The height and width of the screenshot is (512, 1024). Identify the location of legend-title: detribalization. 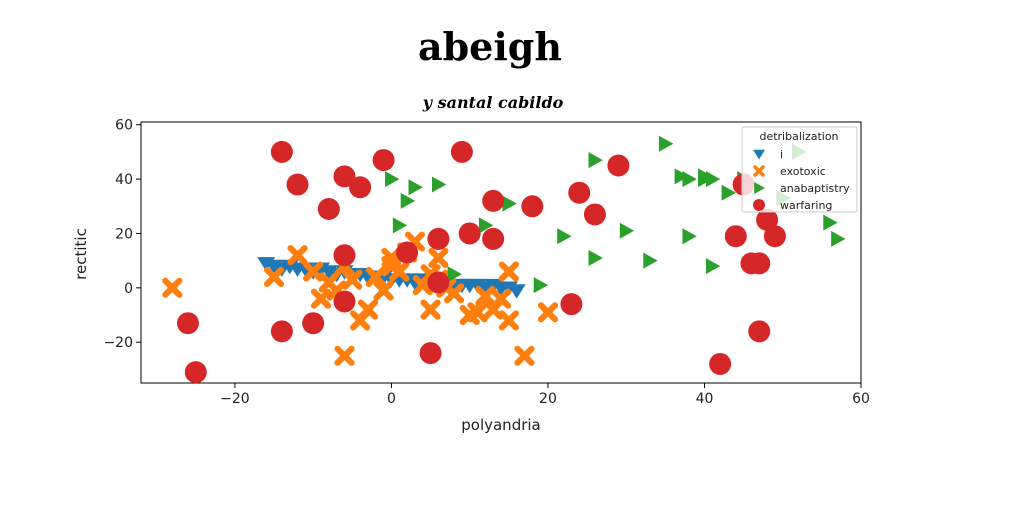
(798, 136).